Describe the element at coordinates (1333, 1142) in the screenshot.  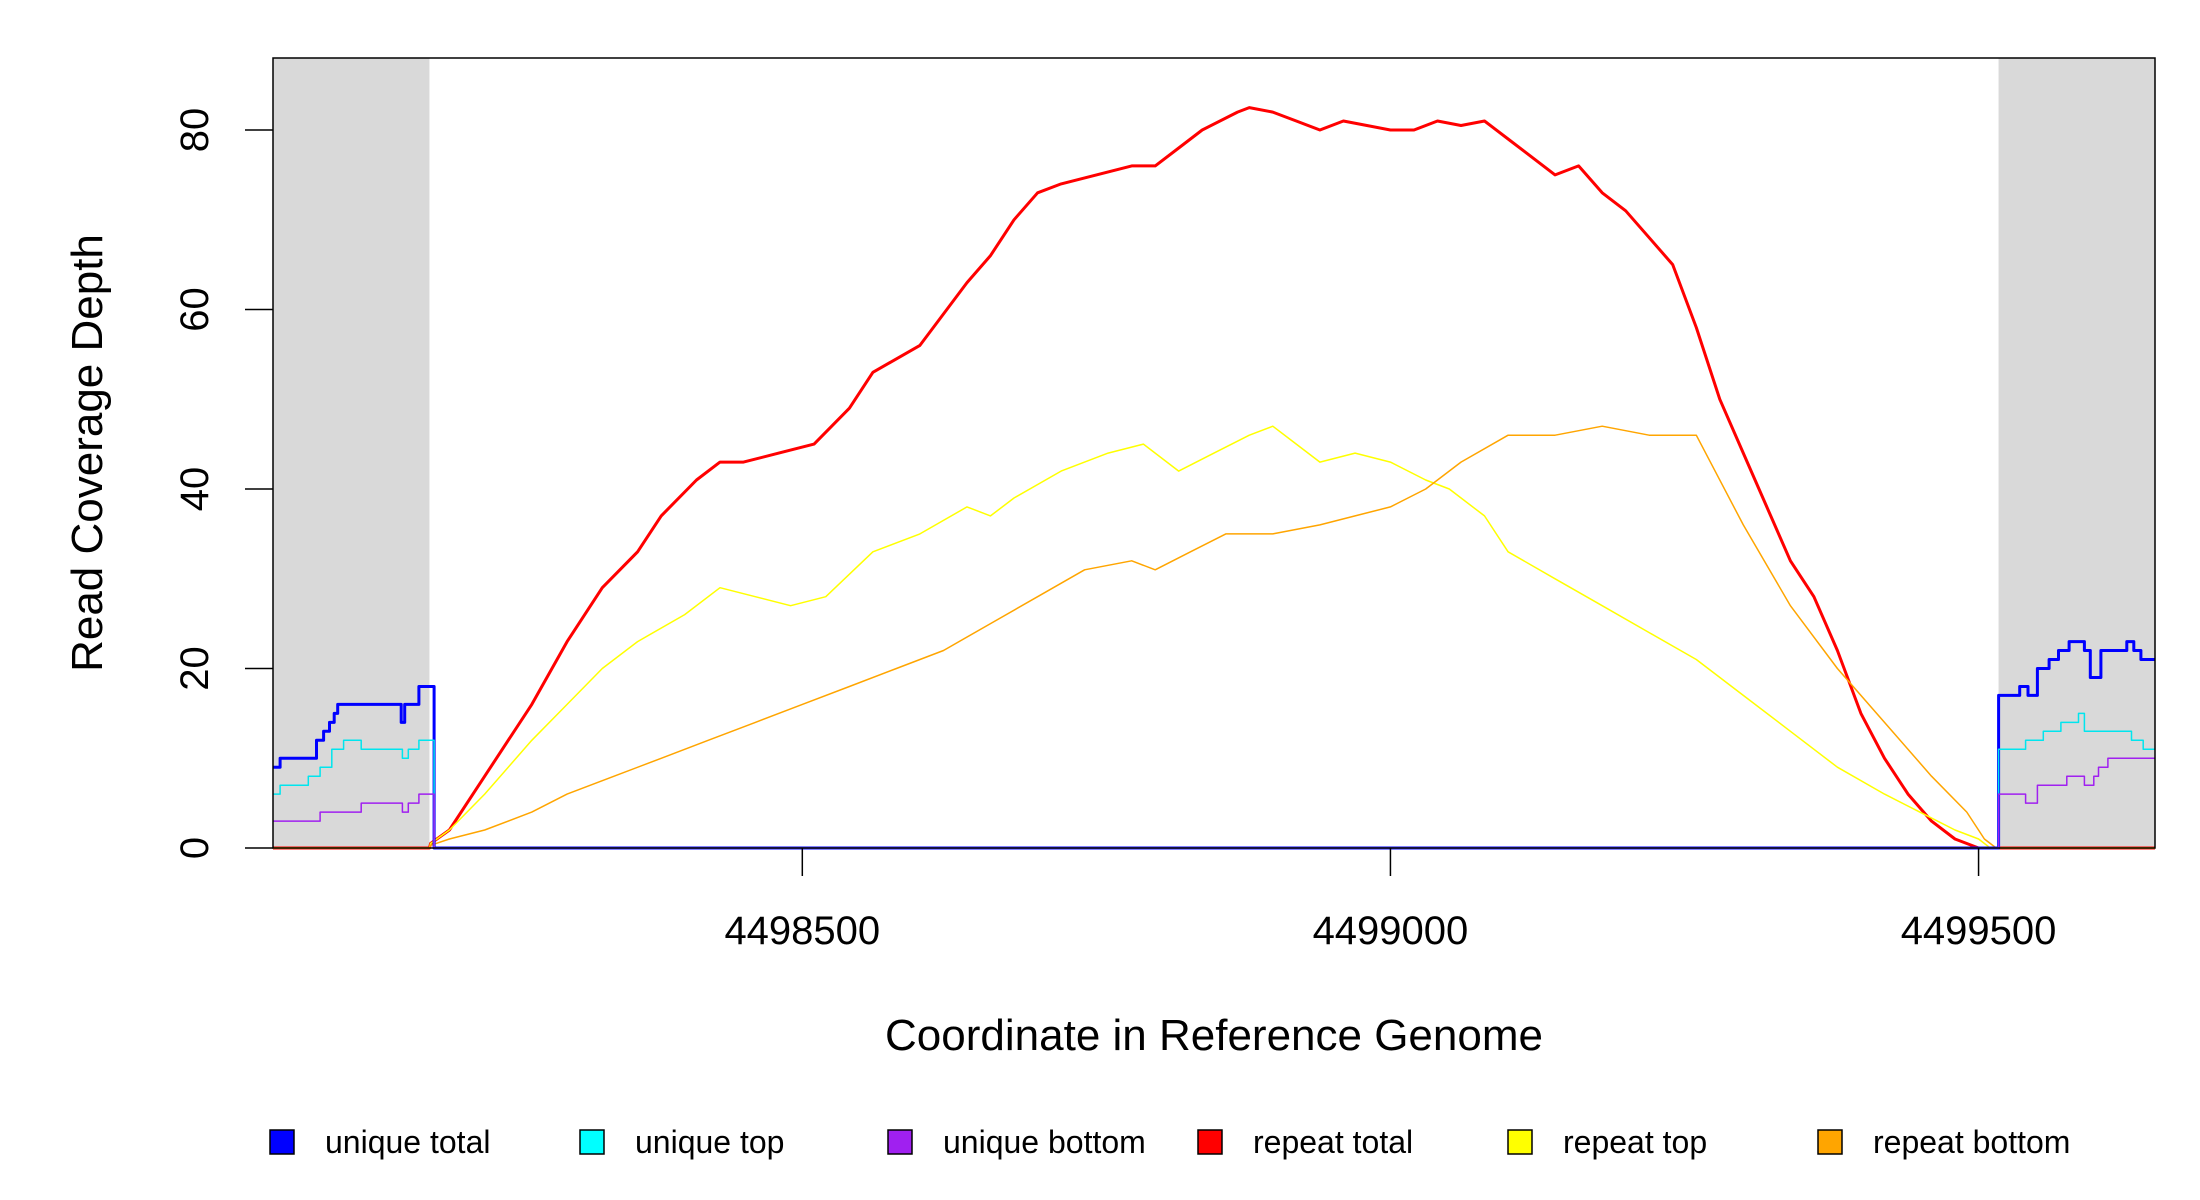
I see `legend-label-repeat-total: repeat total` at that location.